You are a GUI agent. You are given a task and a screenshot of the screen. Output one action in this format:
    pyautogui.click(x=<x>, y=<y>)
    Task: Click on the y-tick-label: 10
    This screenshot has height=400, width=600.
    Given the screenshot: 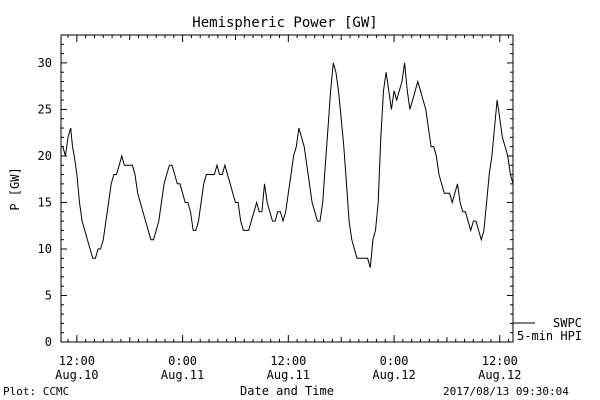 What is the action you would take?
    pyautogui.click(x=45, y=249)
    